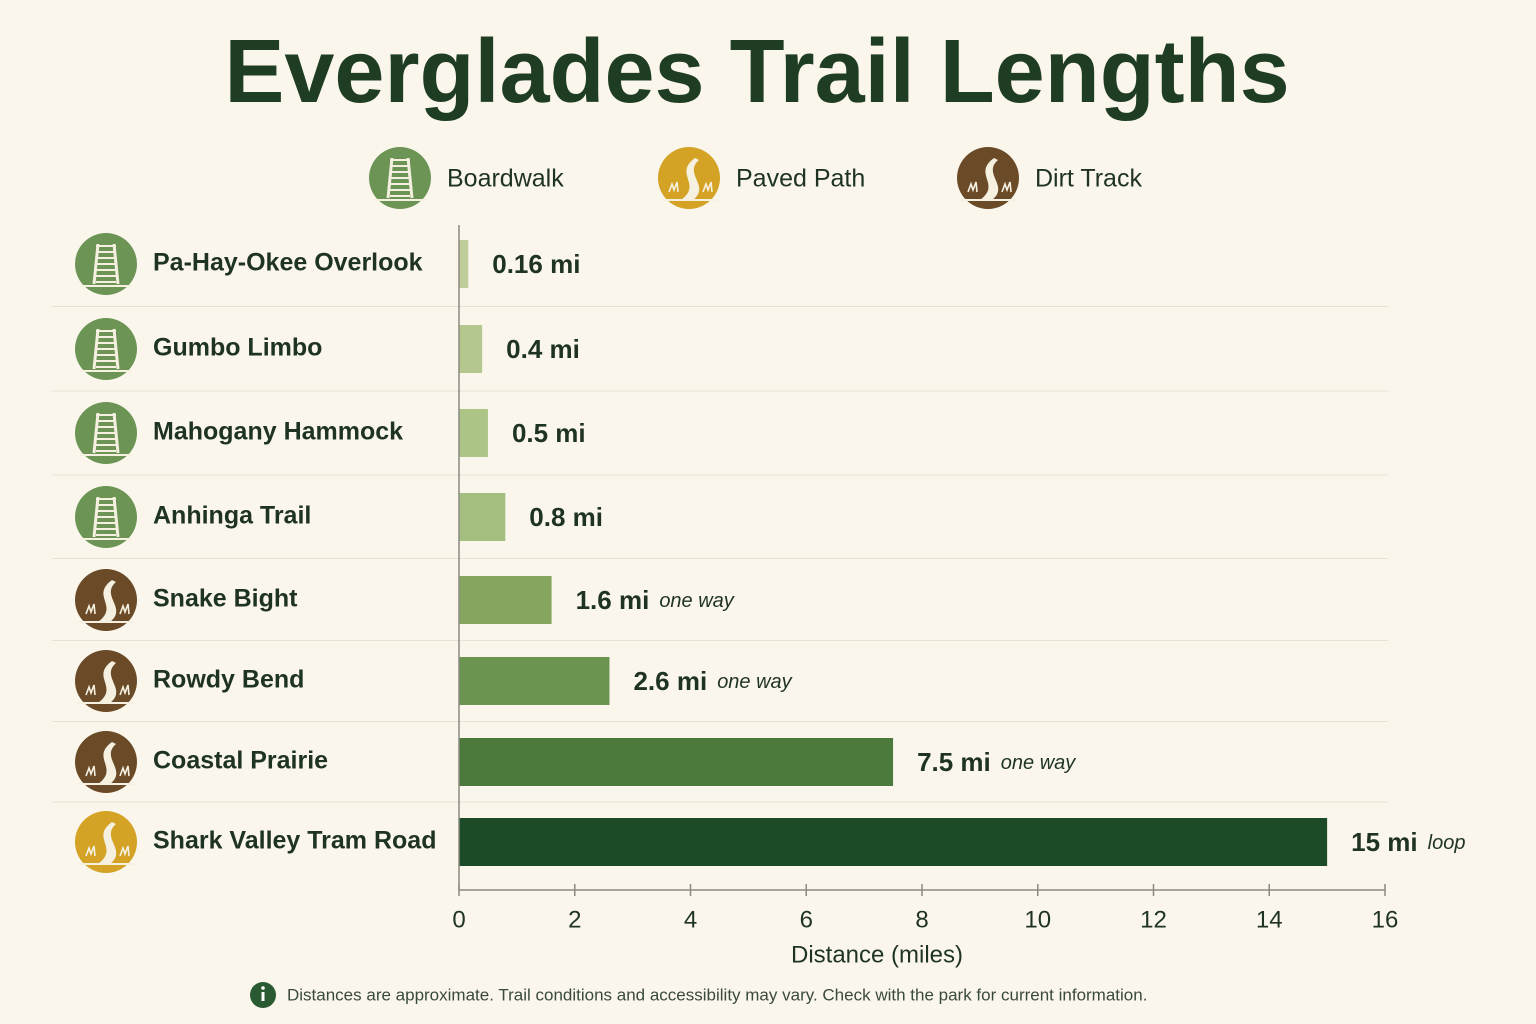  Describe the element at coordinates (613, 600) in the screenshot. I see `value-label: 1.6 mi` at that location.